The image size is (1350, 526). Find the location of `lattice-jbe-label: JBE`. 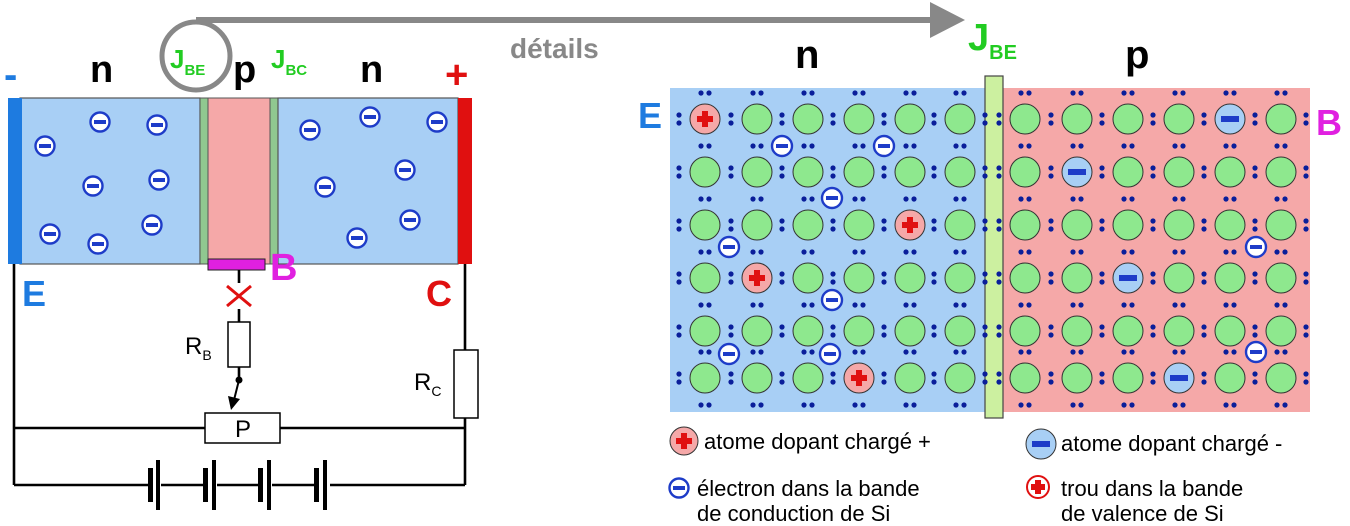

lattice-jbe-label: JBE is located at coordinates (992, 40).